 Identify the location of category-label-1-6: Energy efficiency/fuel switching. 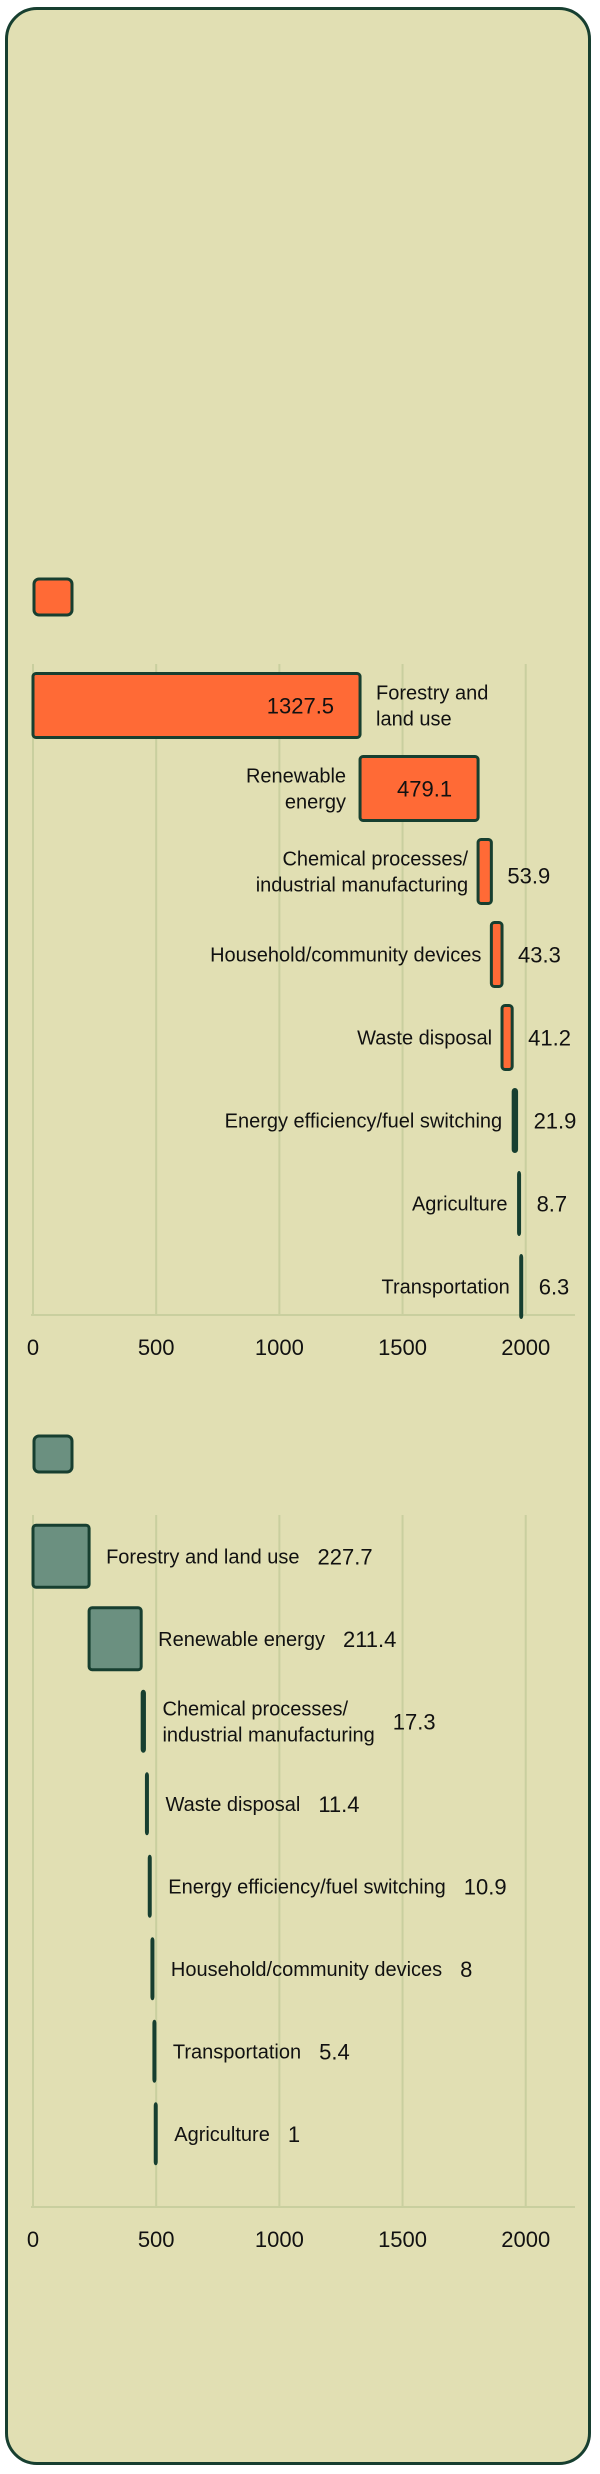
(364, 1122).